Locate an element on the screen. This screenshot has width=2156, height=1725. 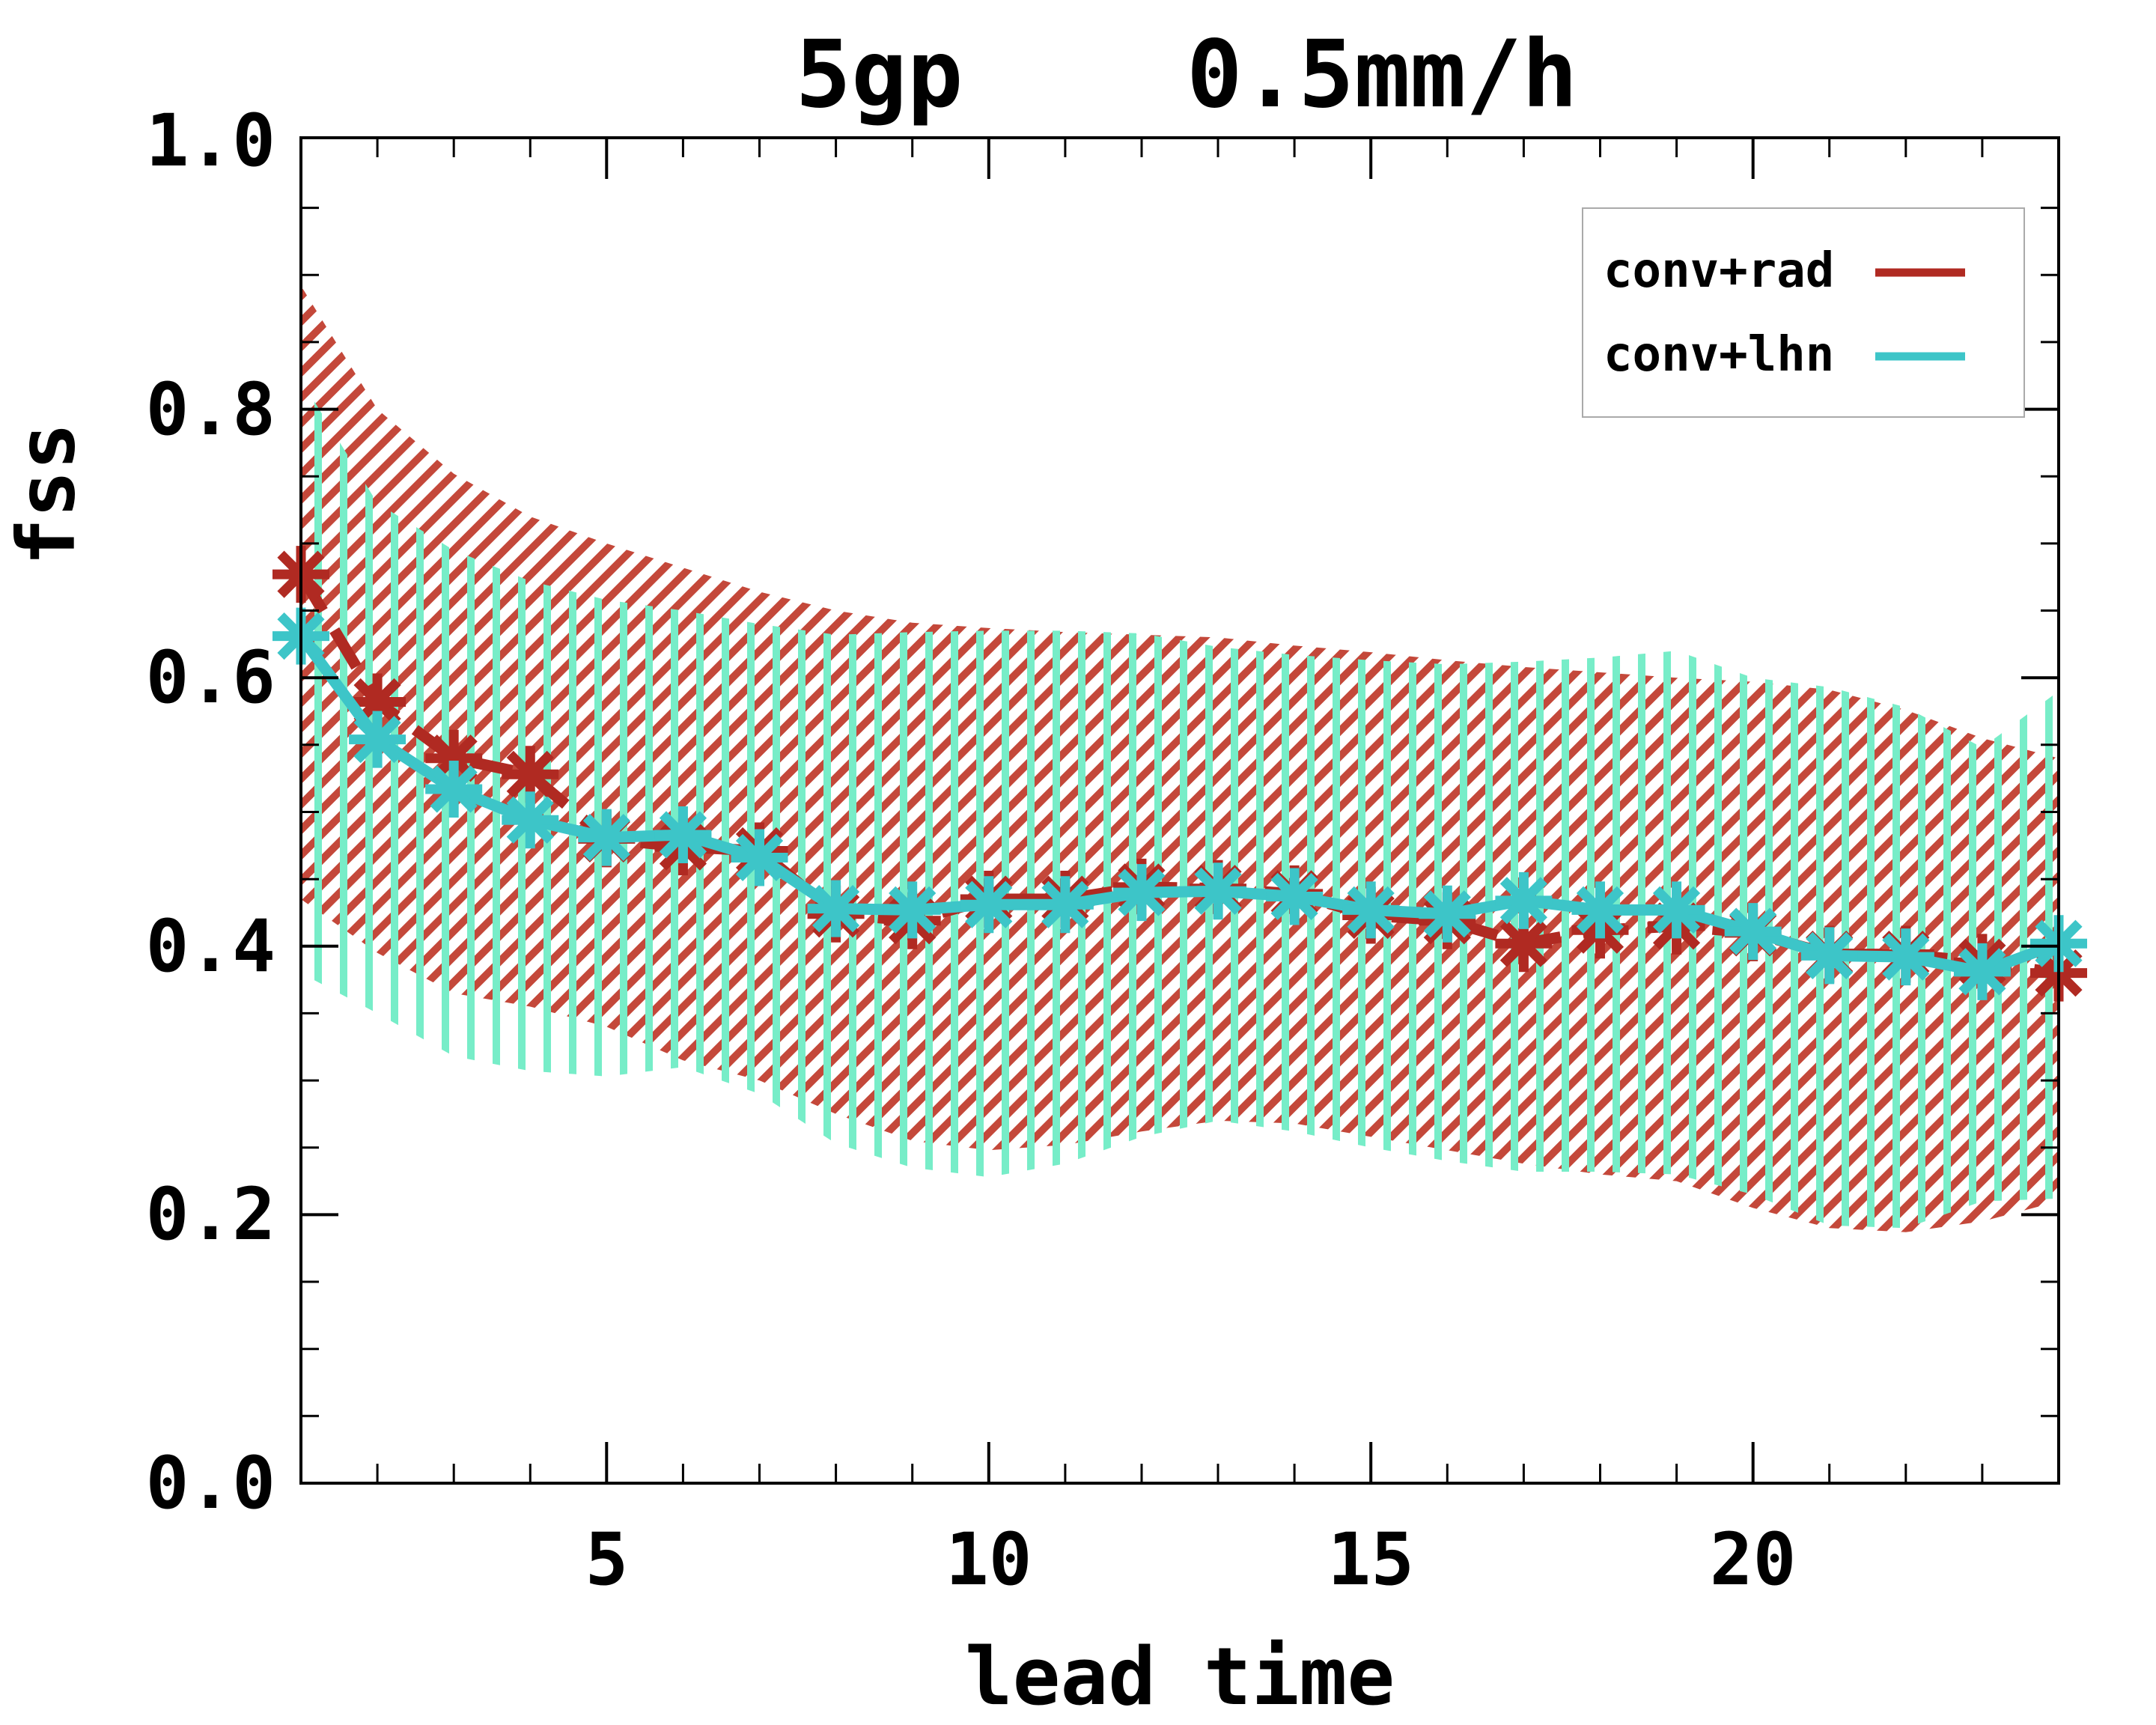
y-tick-label-0.2: 0.2 is located at coordinates (210, 1214).